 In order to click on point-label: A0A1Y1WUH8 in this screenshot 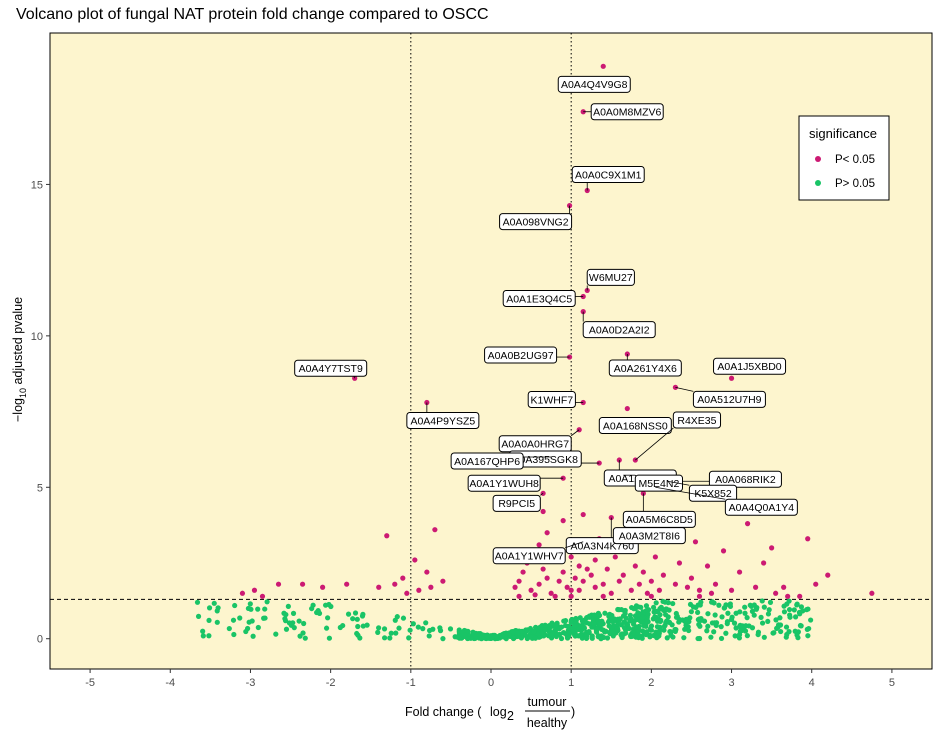, I will do `click(504, 484)`.